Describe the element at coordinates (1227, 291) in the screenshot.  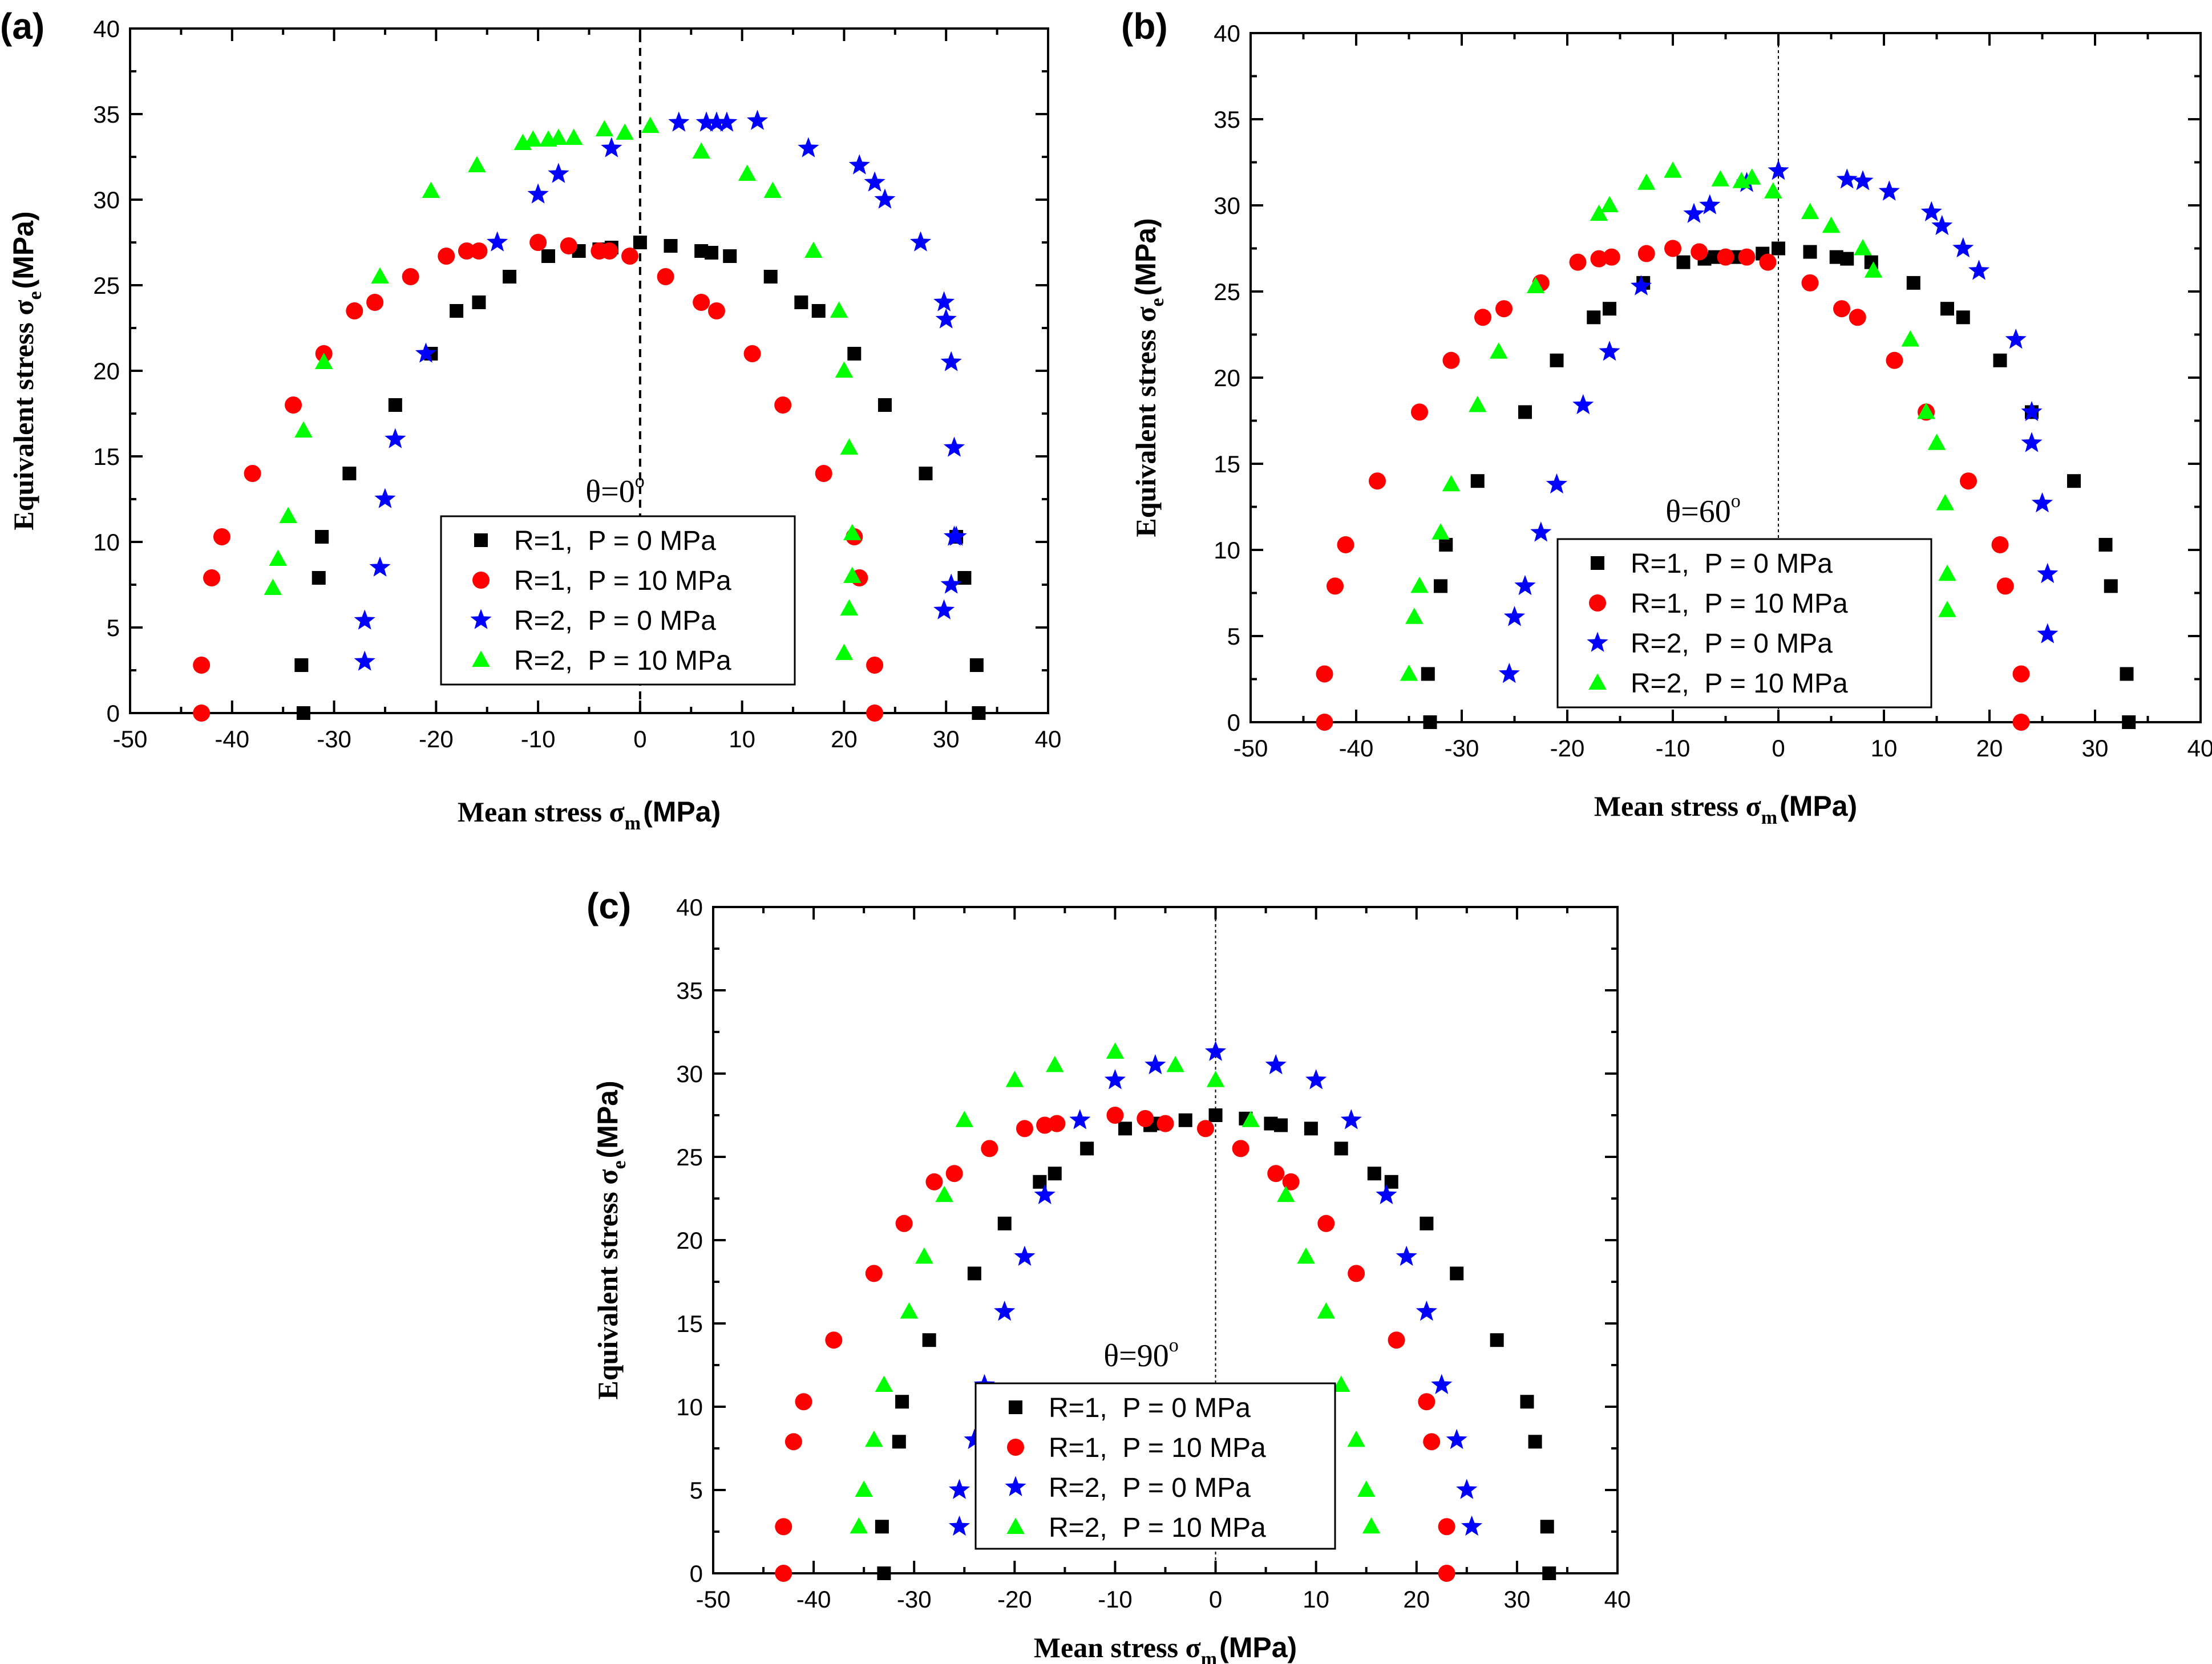
I see `y-tick-label: 25` at that location.